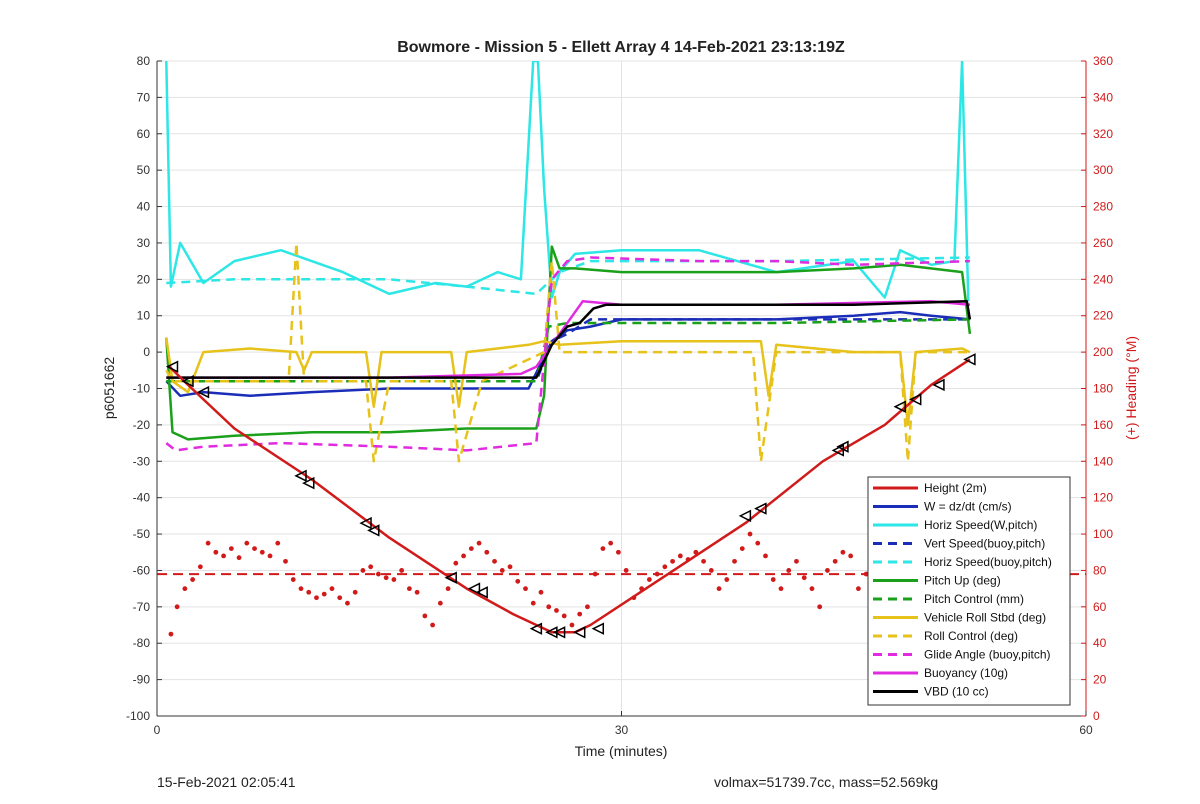 The width and height of the screenshot is (1200, 804). What do you see at coordinates (142, 389) in the screenshot?
I see `y-tick-label: -10` at bounding box center [142, 389].